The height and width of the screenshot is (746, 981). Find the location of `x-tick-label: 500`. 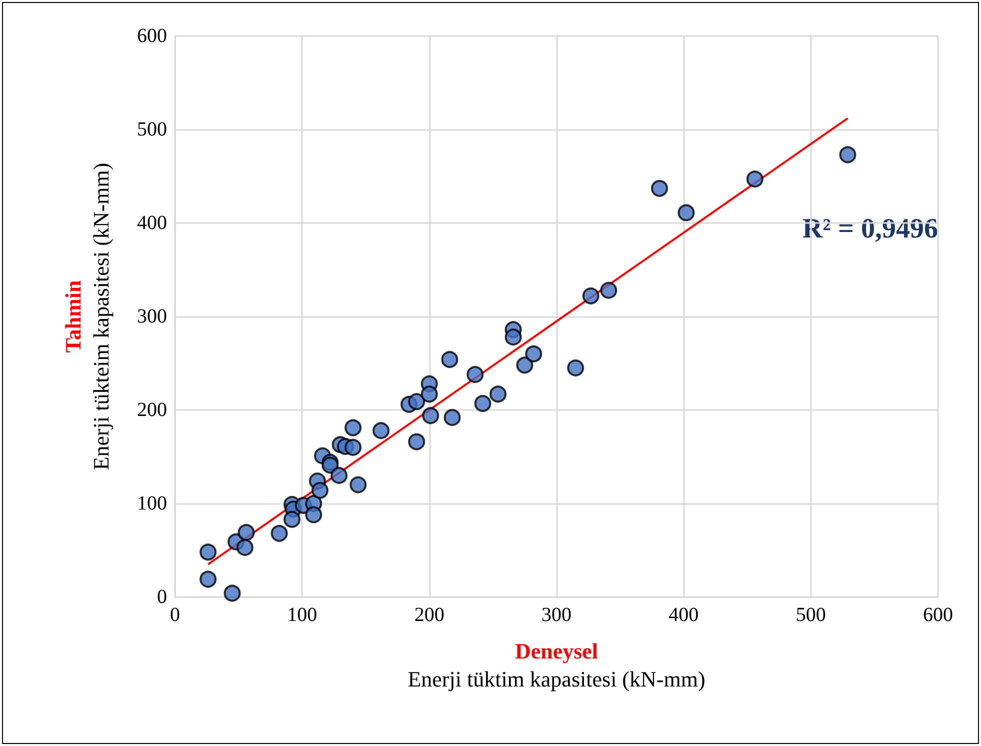

x-tick-label: 500 is located at coordinates (811, 615).